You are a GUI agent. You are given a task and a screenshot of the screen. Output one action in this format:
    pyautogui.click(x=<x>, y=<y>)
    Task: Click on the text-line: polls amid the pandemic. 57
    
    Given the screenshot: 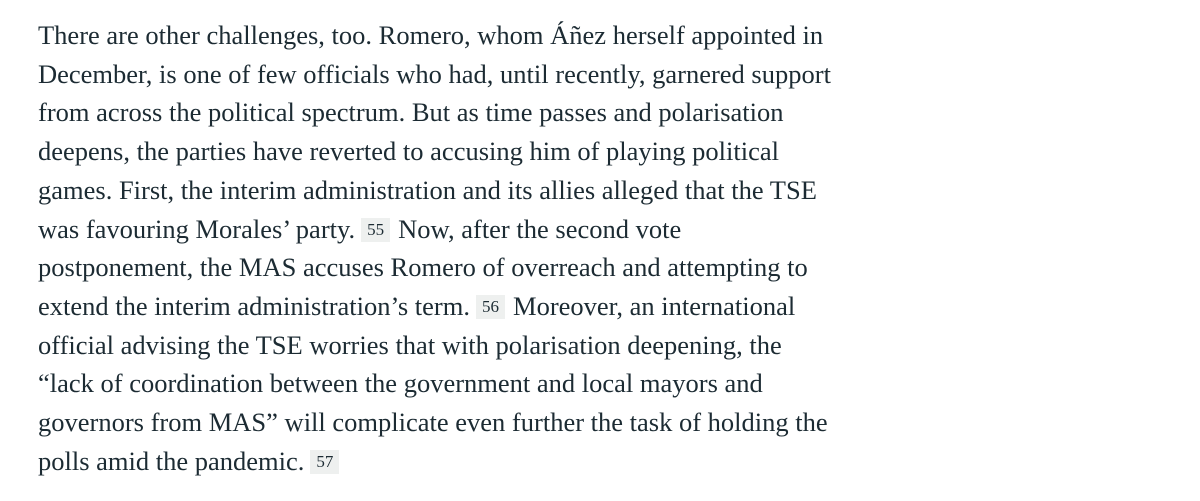 What is the action you would take?
    pyautogui.click(x=488, y=461)
    